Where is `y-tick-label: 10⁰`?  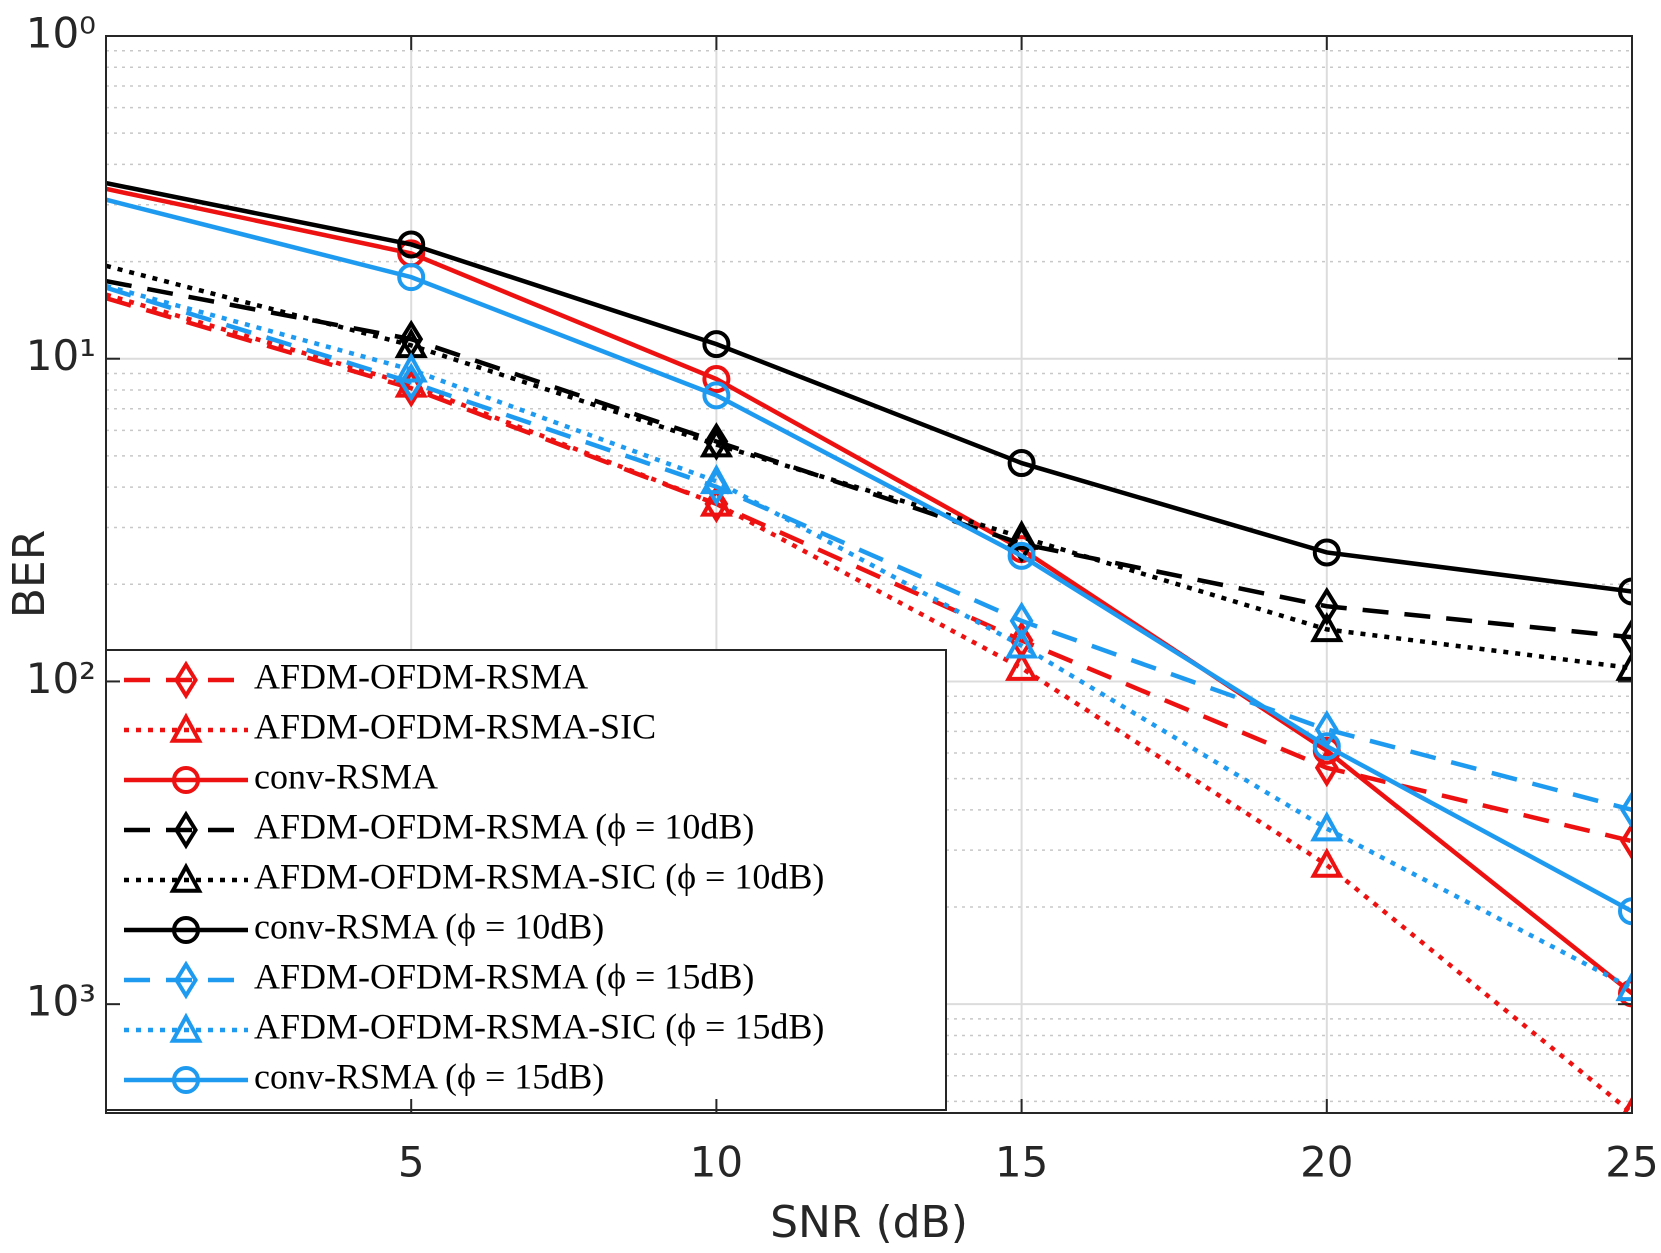 y-tick-label: 10⁰ is located at coordinates (61, 33).